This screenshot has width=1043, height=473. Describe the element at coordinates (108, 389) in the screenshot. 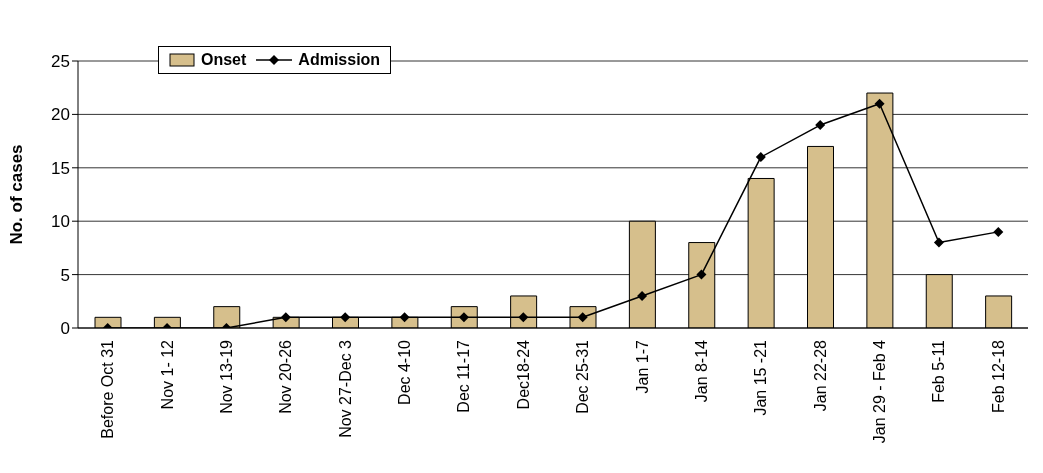

I see `x-tick-label: Before Oct 31` at that location.